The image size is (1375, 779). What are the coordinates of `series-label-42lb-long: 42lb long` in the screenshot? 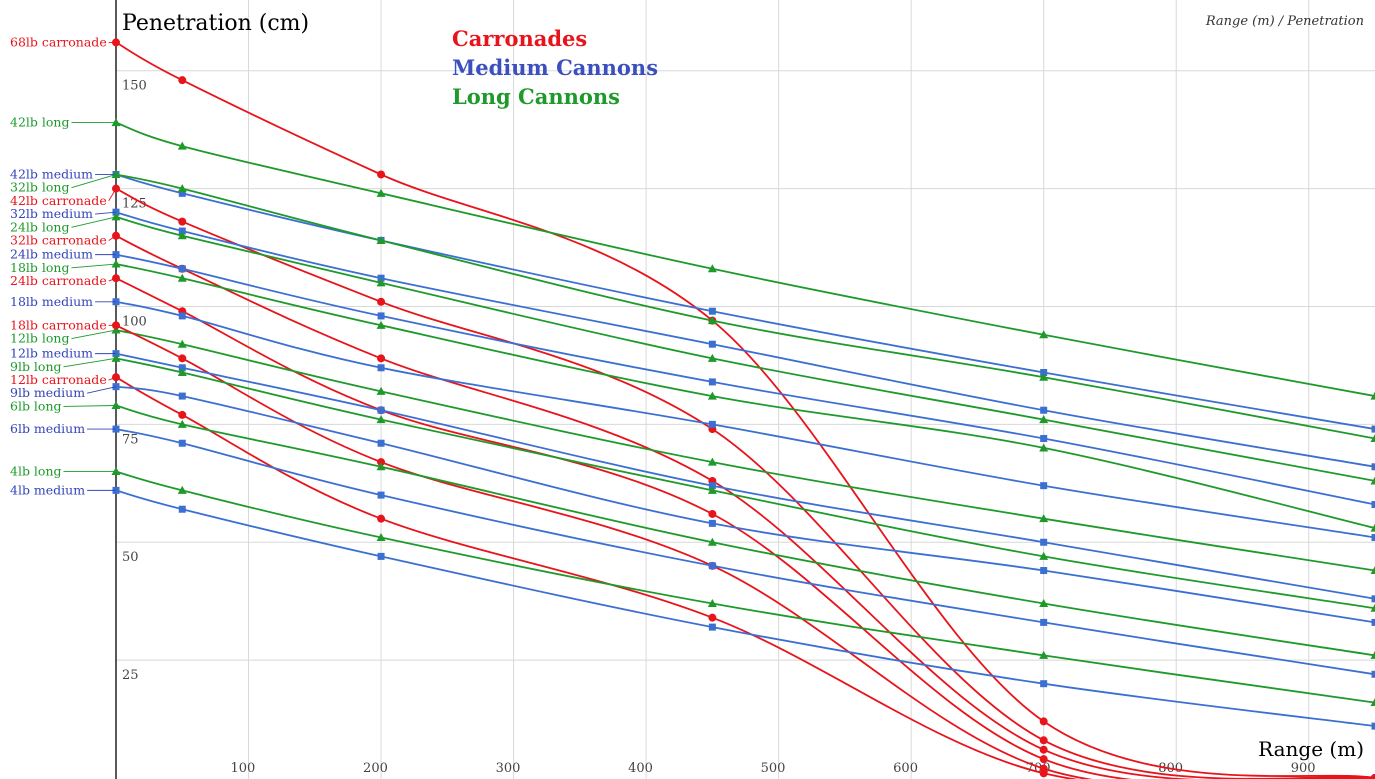 It's located at (39, 122).